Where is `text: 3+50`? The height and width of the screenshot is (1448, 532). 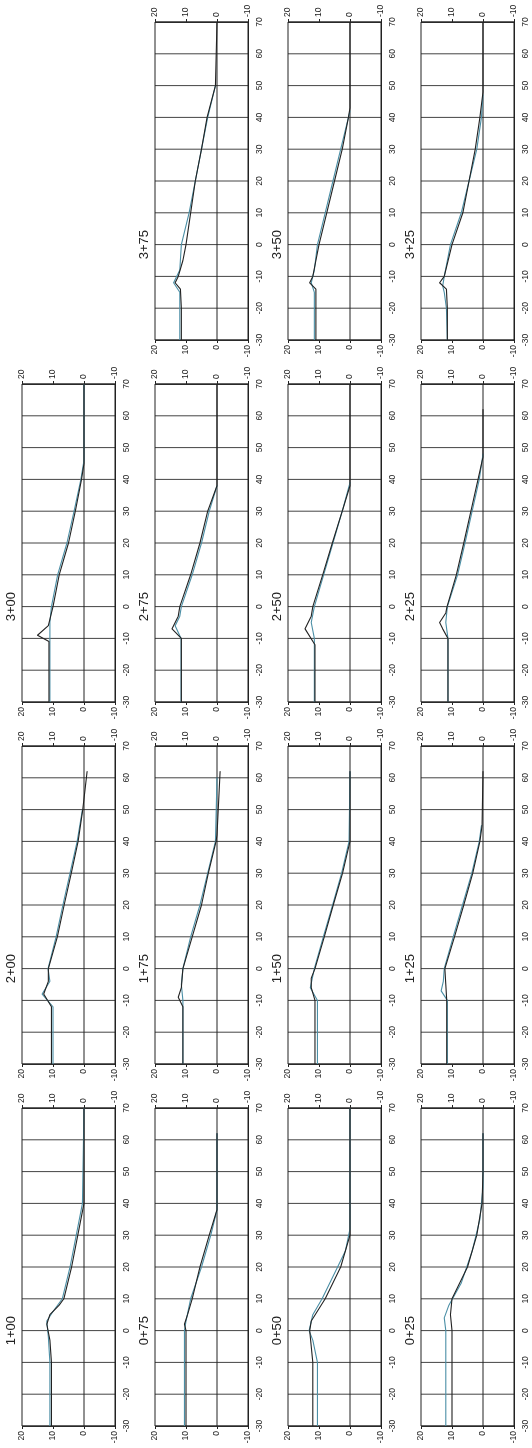
text: 3+50 is located at coordinates (276, 244).